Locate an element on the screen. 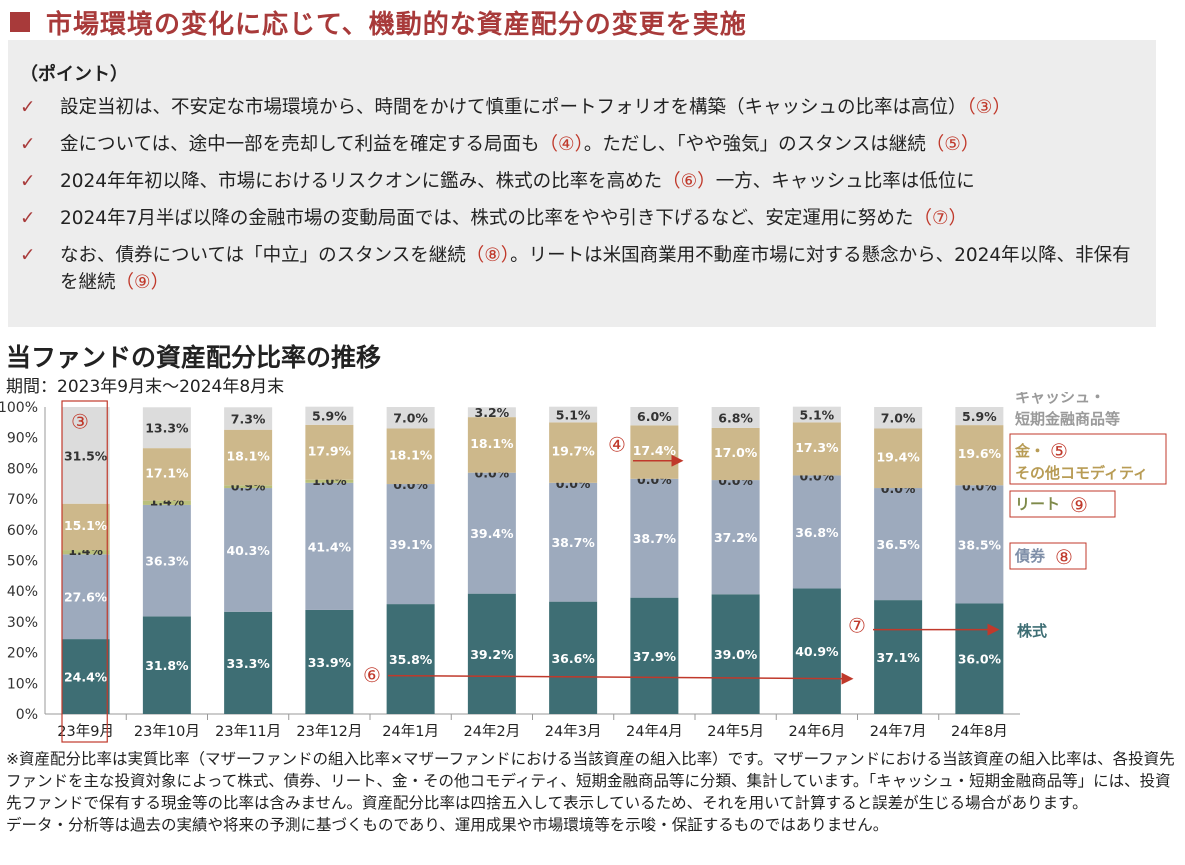 This screenshot has height=865, width=1185. data-label: 37.9% is located at coordinates (655, 656).